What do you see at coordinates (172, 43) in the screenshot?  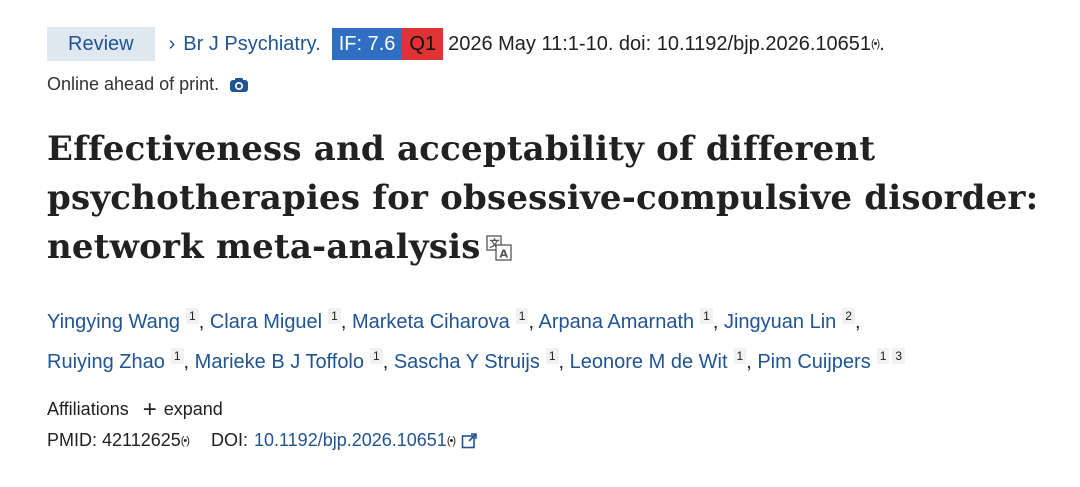 I see `chevron-right-icon: ›` at bounding box center [172, 43].